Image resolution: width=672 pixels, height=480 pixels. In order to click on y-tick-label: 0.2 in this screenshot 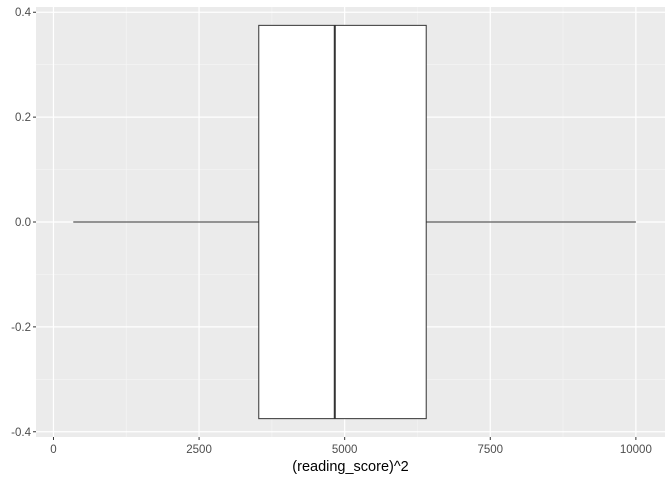, I will do `click(23, 118)`.